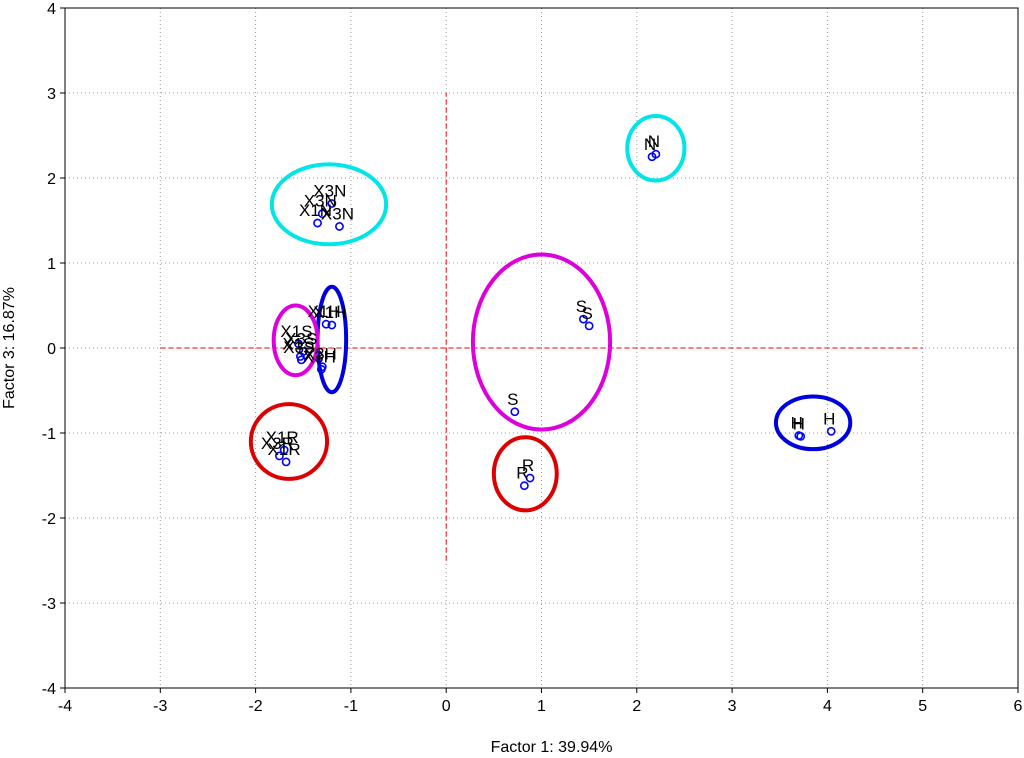  I want to click on ellipse-H-cluster-right, so click(813, 423).